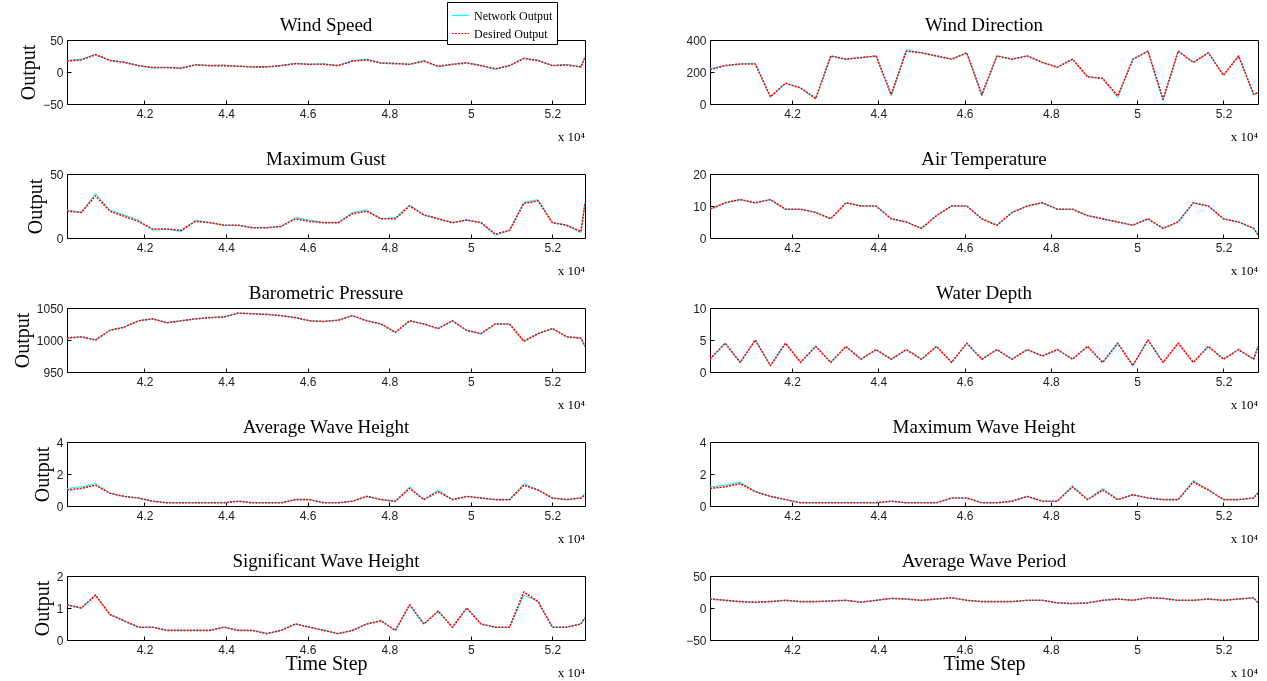 This screenshot has width=1267, height=681. Describe the element at coordinates (326, 426) in the screenshot. I see `chart-title: Average Wave Height` at that location.